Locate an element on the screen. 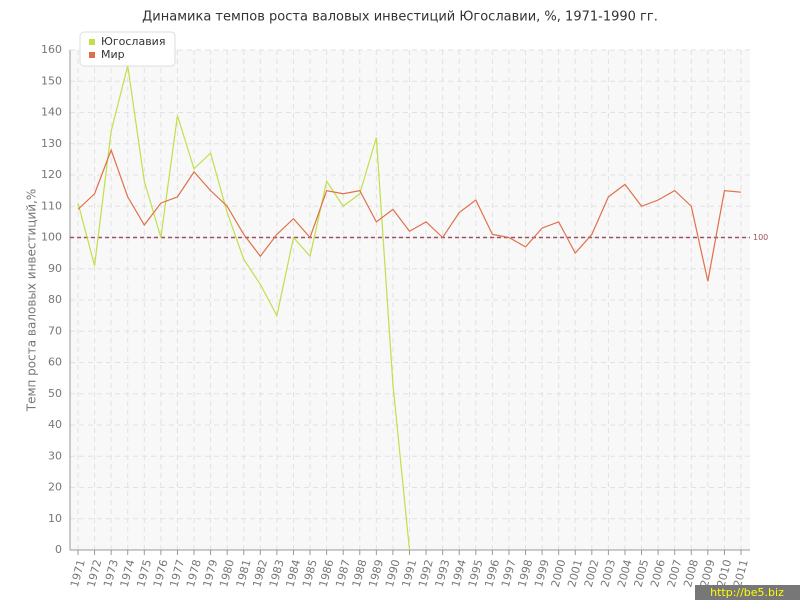 Image resolution: width=800 pixels, height=600 pixels. y-tick-label: 20 is located at coordinates (55, 487).